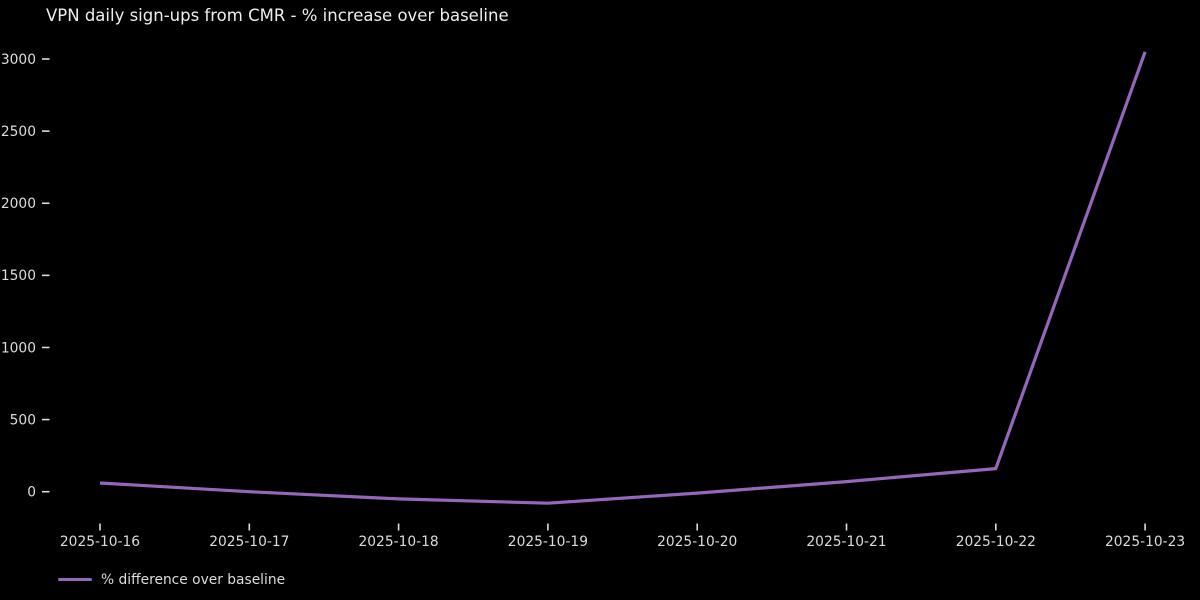 Image resolution: width=1200 pixels, height=600 pixels. Describe the element at coordinates (75, 579) in the screenshot. I see `legend-line-swatch` at that location.